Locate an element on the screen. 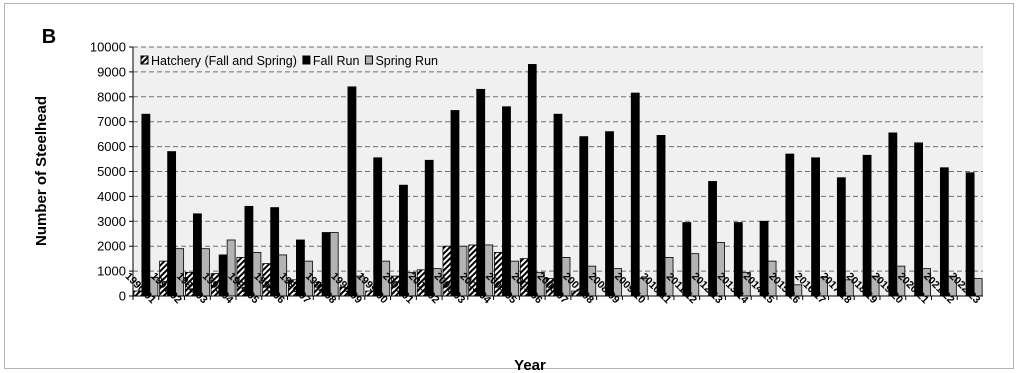  y-tick-label: 6000 is located at coordinates (111, 146).